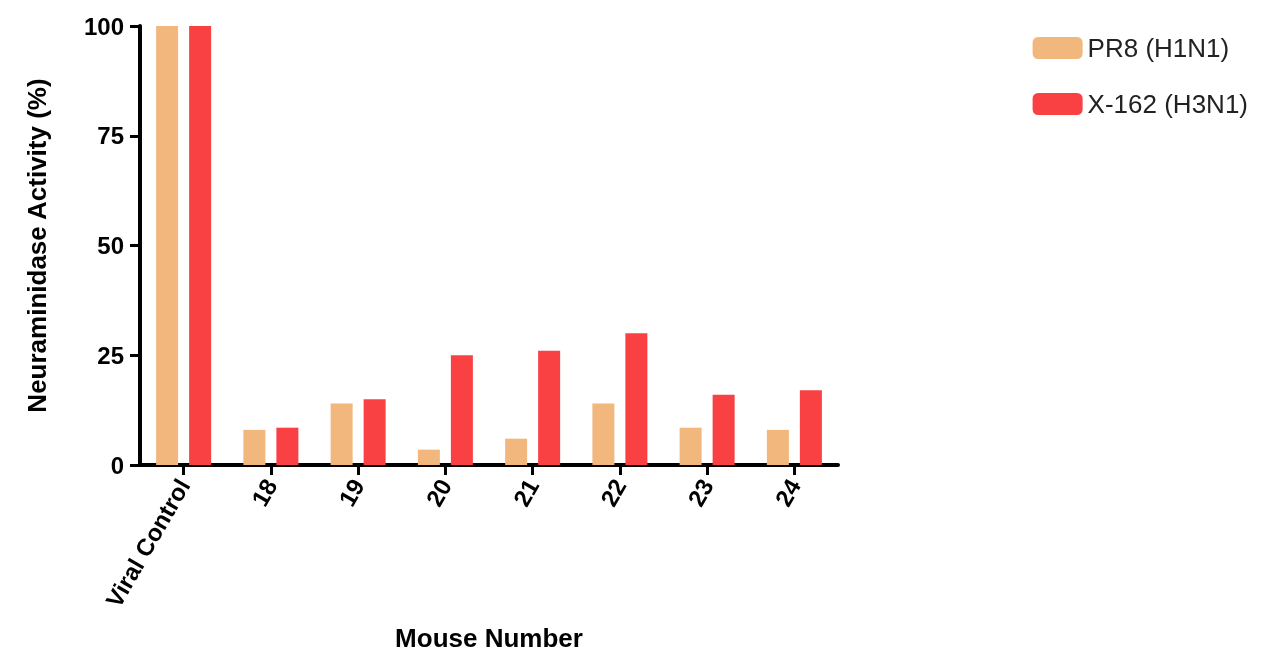 The image size is (1273, 660). Describe the element at coordinates (37, 245) in the screenshot. I see `y-axis-title: Neuraminidase Activity (%)` at that location.